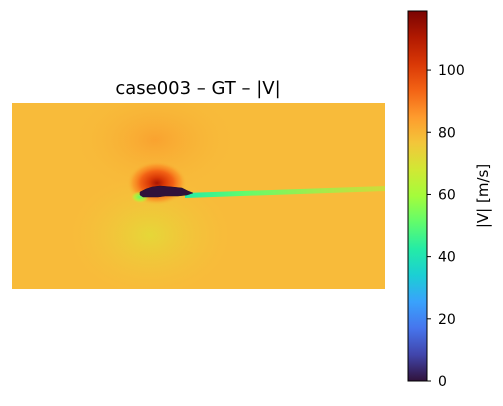 The height and width of the screenshot is (406, 503). Describe the element at coordinates (197, 88) in the screenshot. I see `chart-title: case003 – GT – |V|` at that location.